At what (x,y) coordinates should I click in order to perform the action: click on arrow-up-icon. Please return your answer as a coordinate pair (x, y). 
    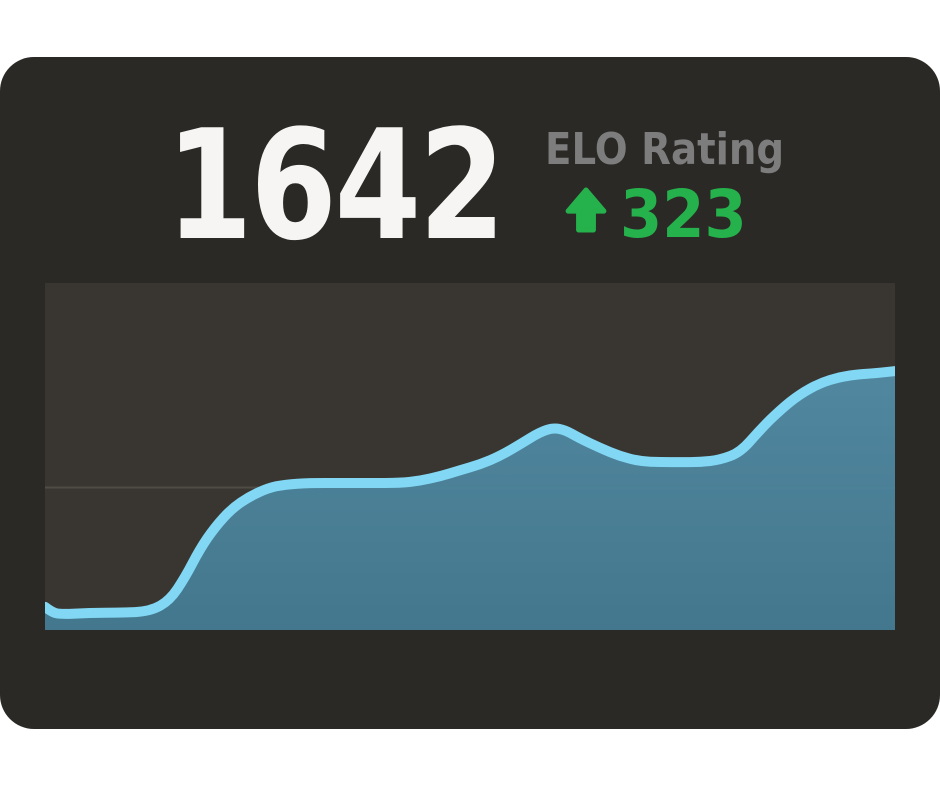
    Looking at the image, I should click on (586, 210).